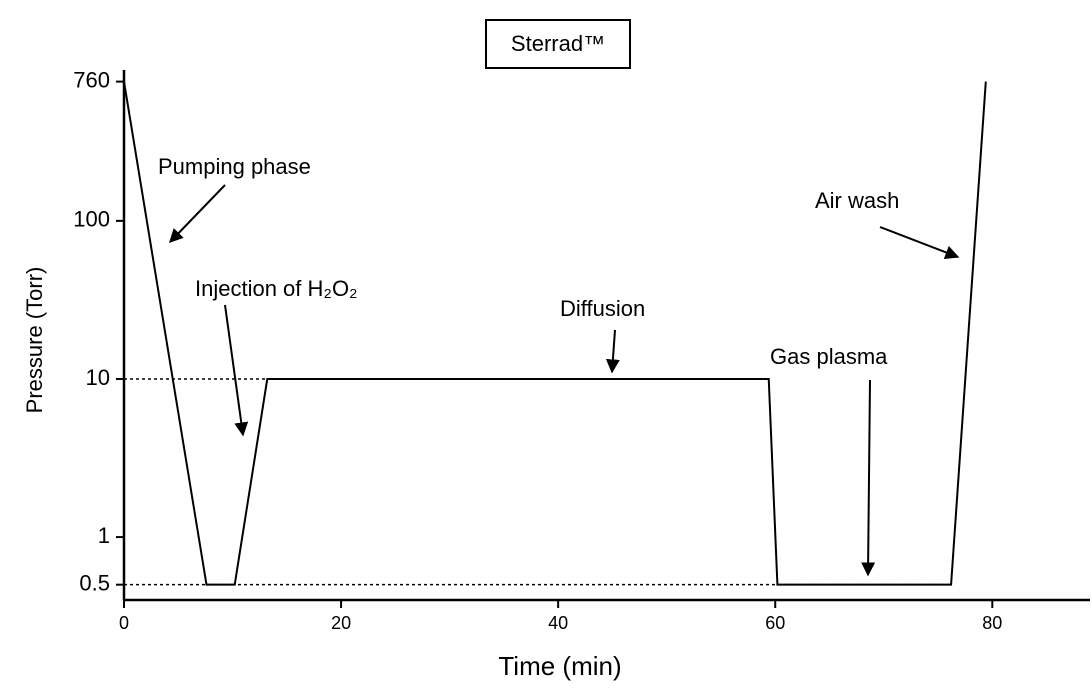 This screenshot has height=691, width=1092. Describe the element at coordinates (98, 377) in the screenshot. I see `y-tick-label: 10` at that location.